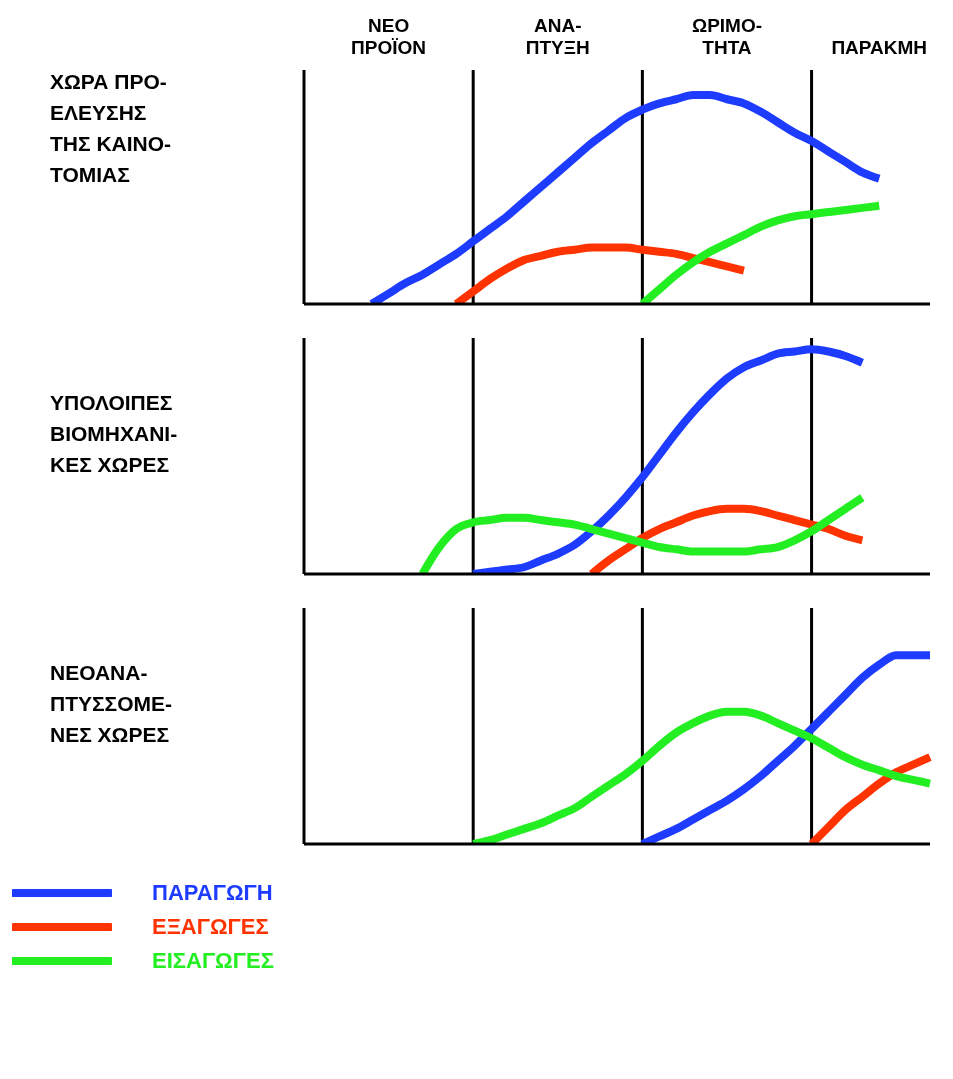 The image size is (953, 1079). What do you see at coordinates (114, 433) in the screenshot?
I see `y-axis-title: ΥΠΟΛΟΙΠΕΣ ΒΙΟΜΗΧΑΝΙ- ΚΕΣ ΧΩΡΕΣ` at bounding box center [114, 433].